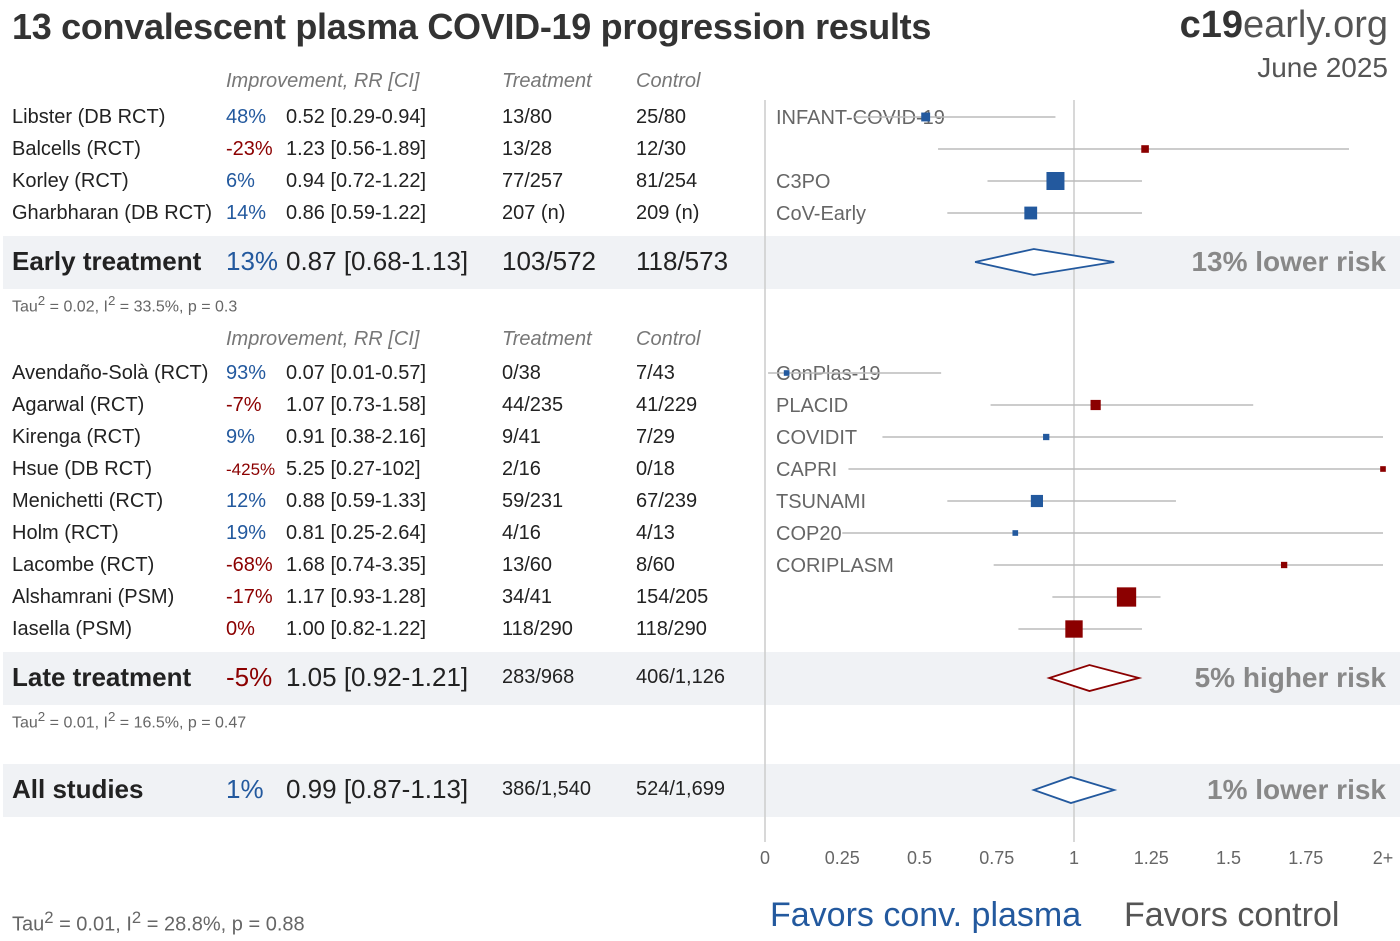 This screenshot has height=941, width=1400. I want to click on risk-label: 5% higher risk, so click(1290, 677).